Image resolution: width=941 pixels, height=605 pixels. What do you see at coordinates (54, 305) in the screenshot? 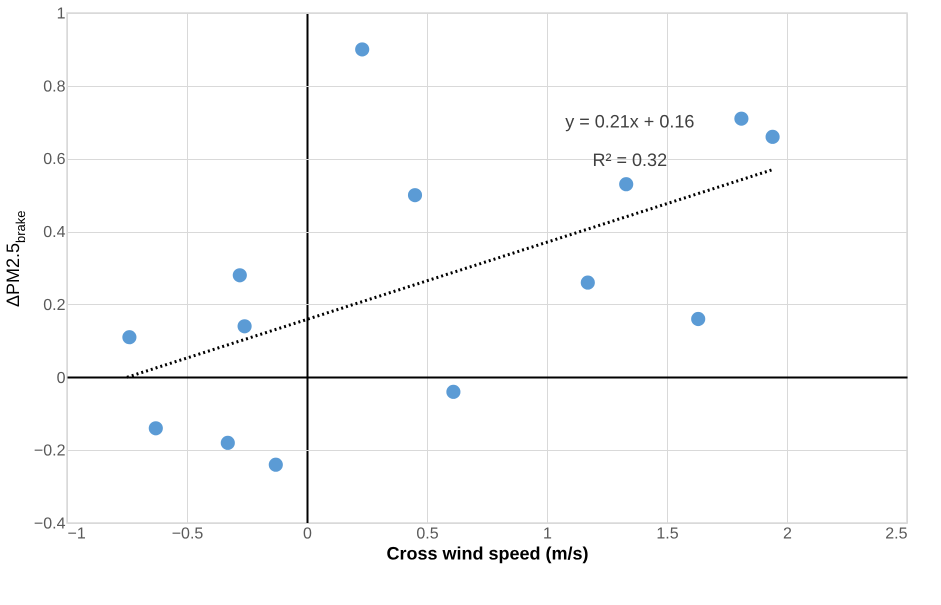
I see `y-tick-label: 0.2` at bounding box center [54, 305].